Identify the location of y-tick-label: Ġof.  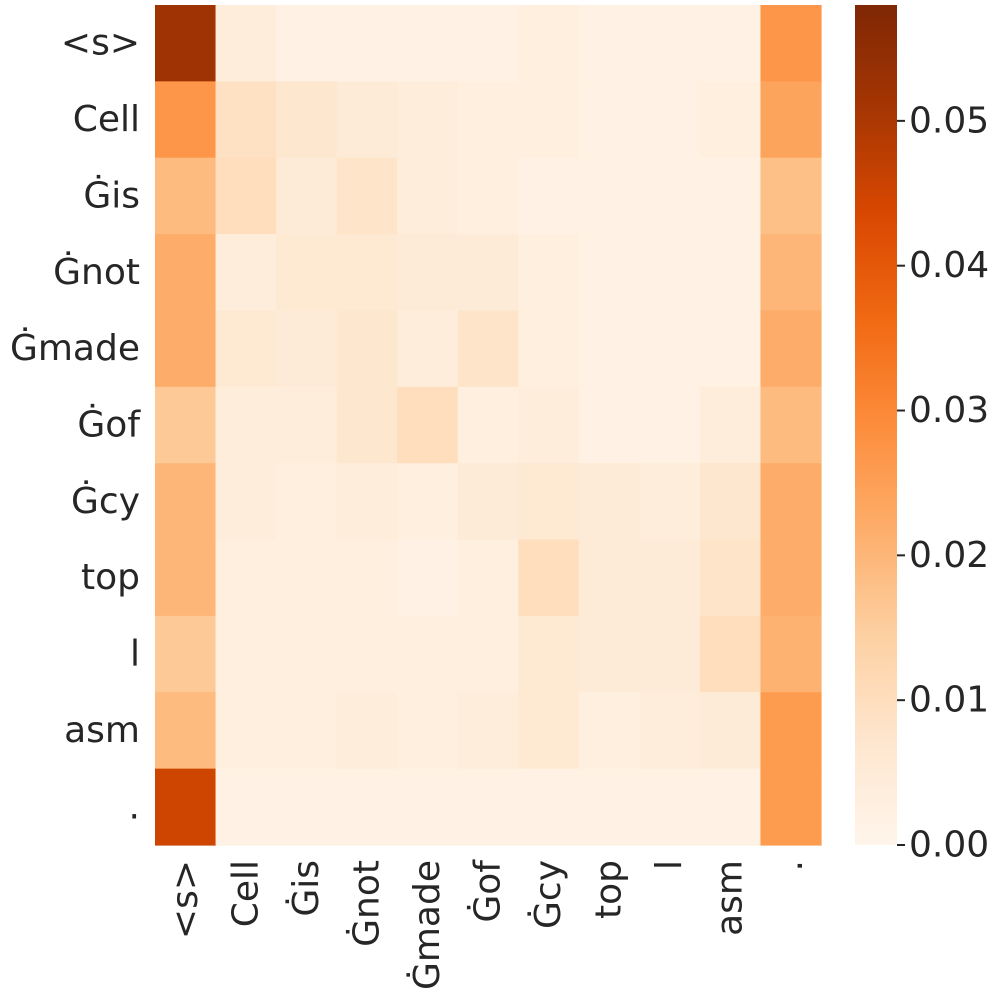
(109, 425).